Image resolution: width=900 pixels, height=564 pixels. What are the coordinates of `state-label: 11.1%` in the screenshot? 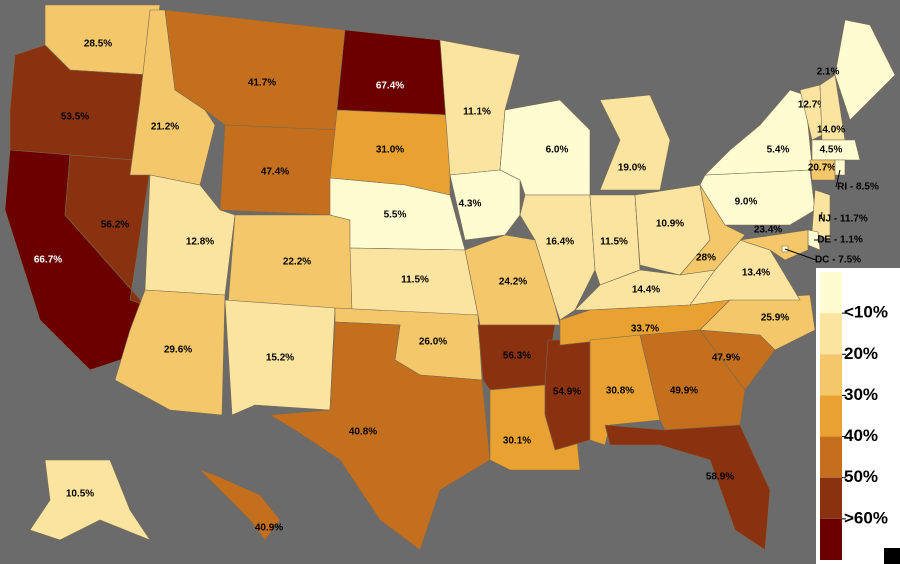 It's located at (477, 112).